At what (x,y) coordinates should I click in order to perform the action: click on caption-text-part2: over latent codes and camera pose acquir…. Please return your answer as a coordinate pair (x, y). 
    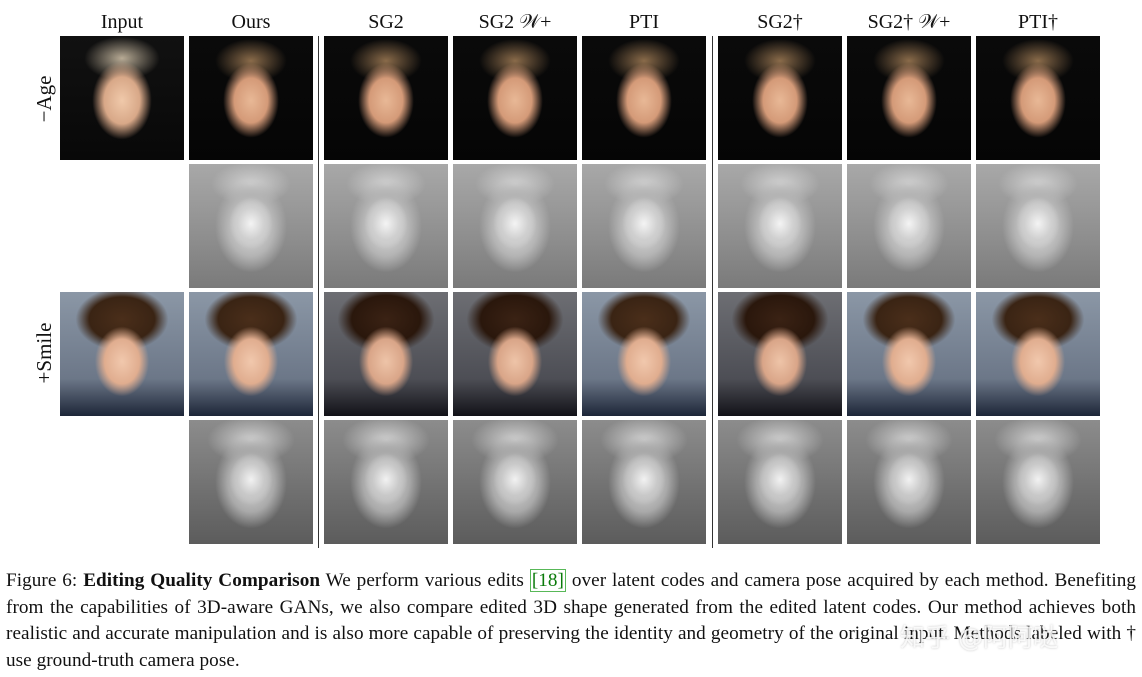
    Looking at the image, I should click on (571, 620).